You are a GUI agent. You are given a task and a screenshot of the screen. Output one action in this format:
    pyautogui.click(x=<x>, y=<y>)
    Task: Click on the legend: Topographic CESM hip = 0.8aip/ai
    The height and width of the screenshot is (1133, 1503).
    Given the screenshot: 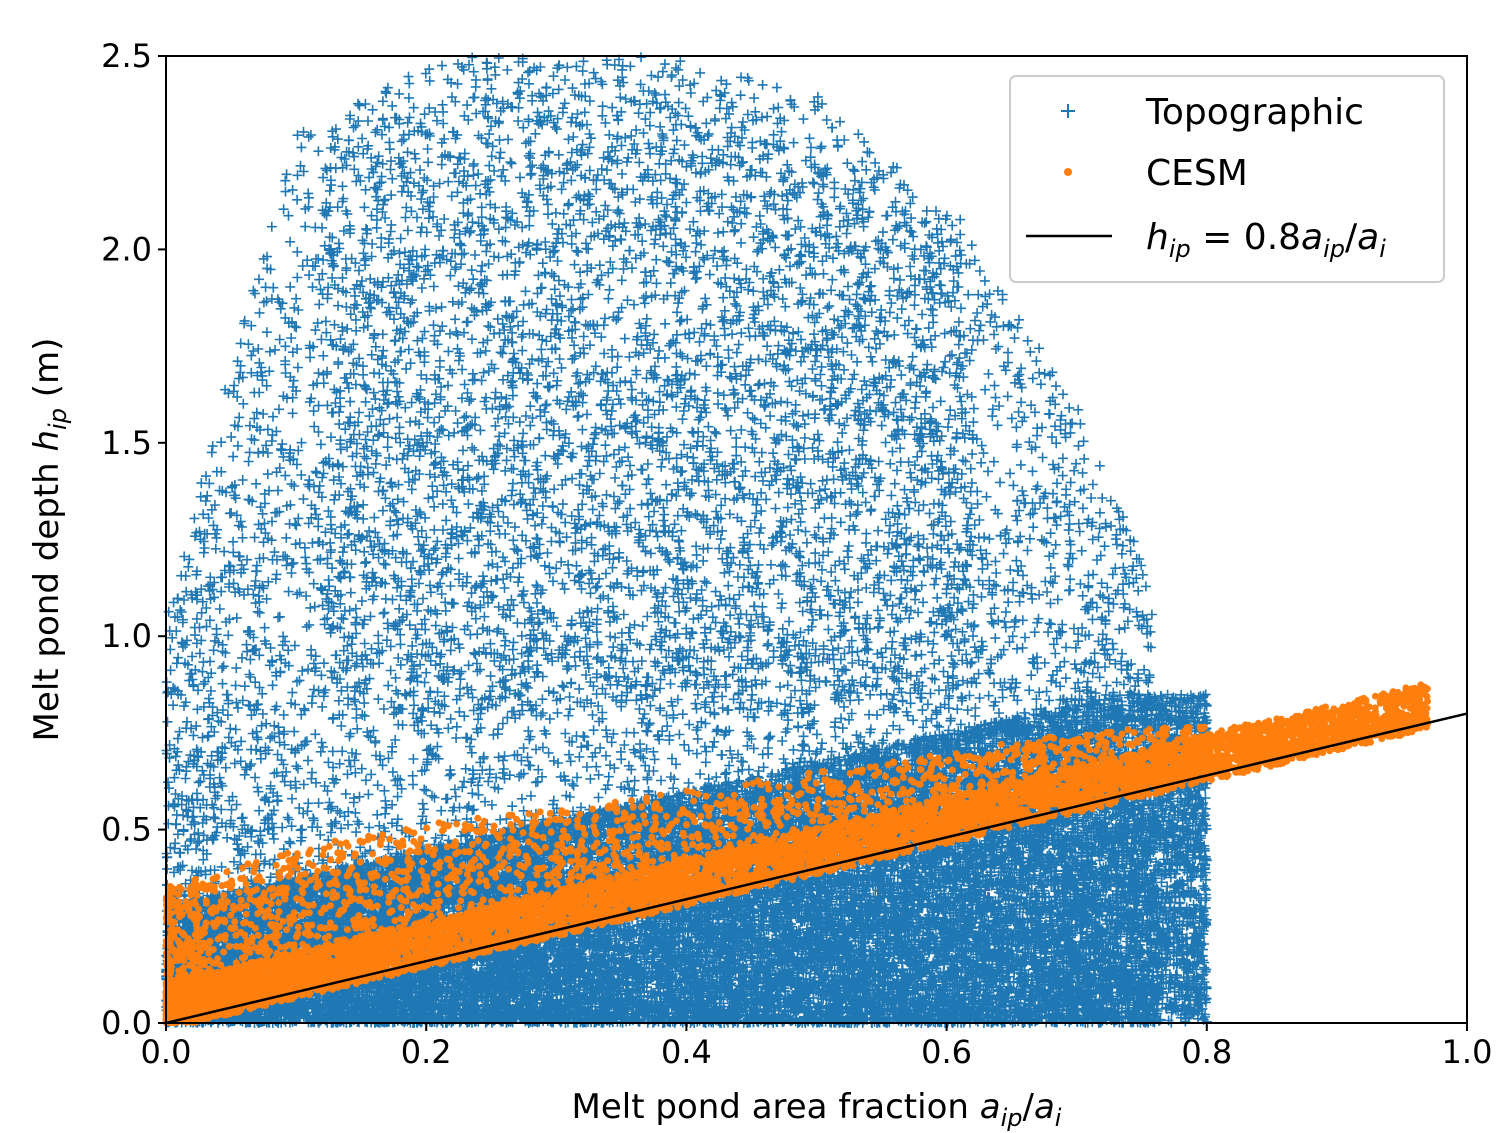 What is the action you would take?
    pyautogui.click(x=1227, y=179)
    